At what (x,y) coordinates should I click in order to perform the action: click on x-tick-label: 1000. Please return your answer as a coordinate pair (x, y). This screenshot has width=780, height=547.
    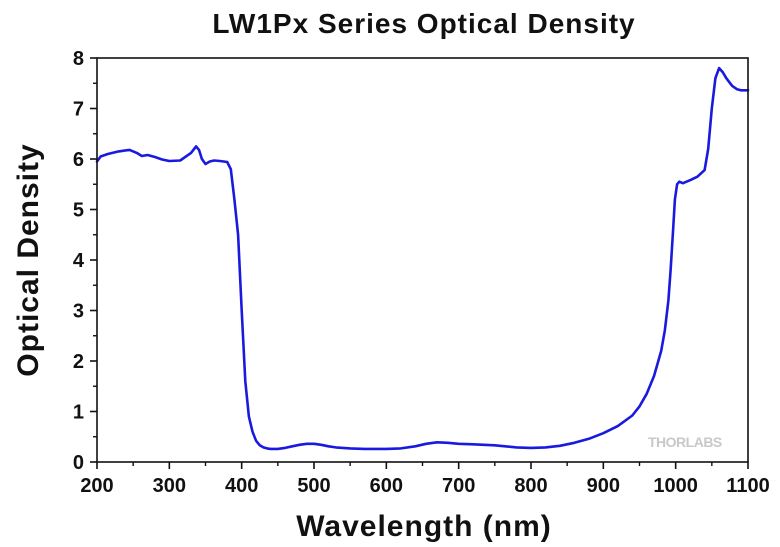
    Looking at the image, I should click on (675, 486).